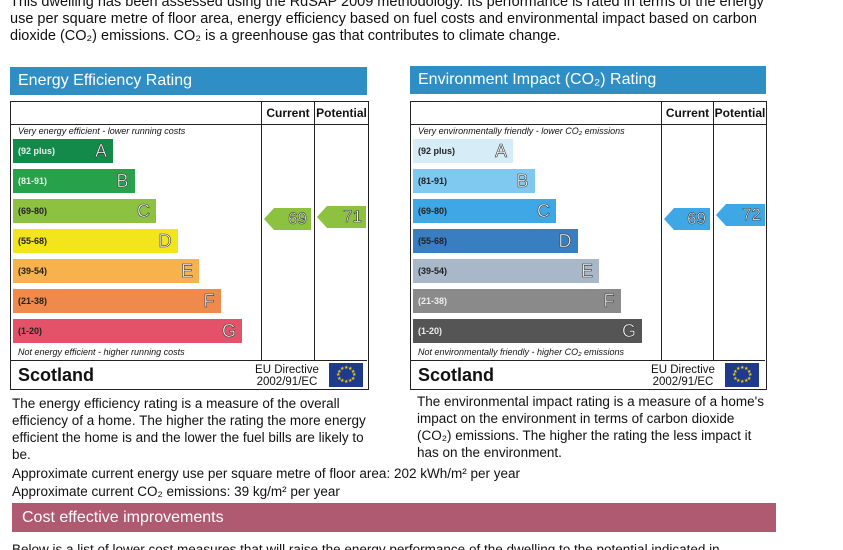 Image resolution: width=843 pixels, height=550 pixels. Describe the element at coordinates (484, 211) in the screenshot. I see `environment-band-c: (69-80) C` at that location.